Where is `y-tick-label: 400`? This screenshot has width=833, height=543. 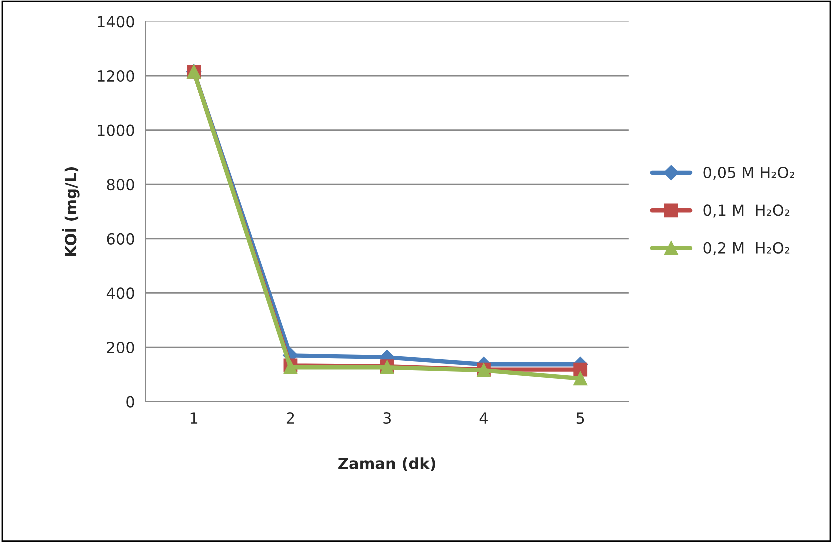 y-tick-label: 400 is located at coordinates (120, 294).